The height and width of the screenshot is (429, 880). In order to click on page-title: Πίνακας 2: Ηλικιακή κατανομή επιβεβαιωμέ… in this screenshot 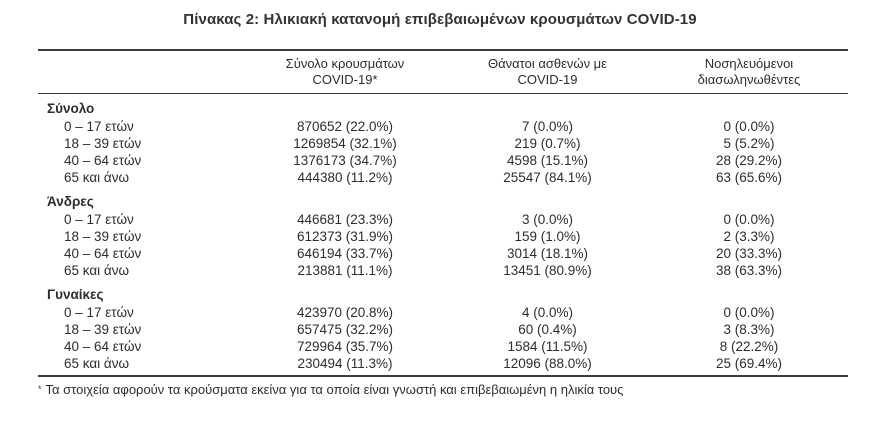, I will do `click(440, 19)`.